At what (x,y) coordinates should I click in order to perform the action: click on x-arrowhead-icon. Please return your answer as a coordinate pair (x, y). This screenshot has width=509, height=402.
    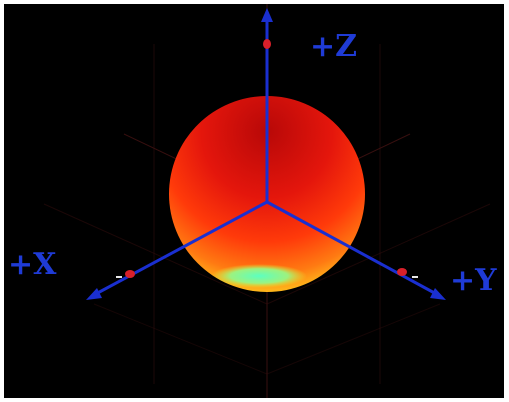
    Looking at the image, I should click on (94, 294).